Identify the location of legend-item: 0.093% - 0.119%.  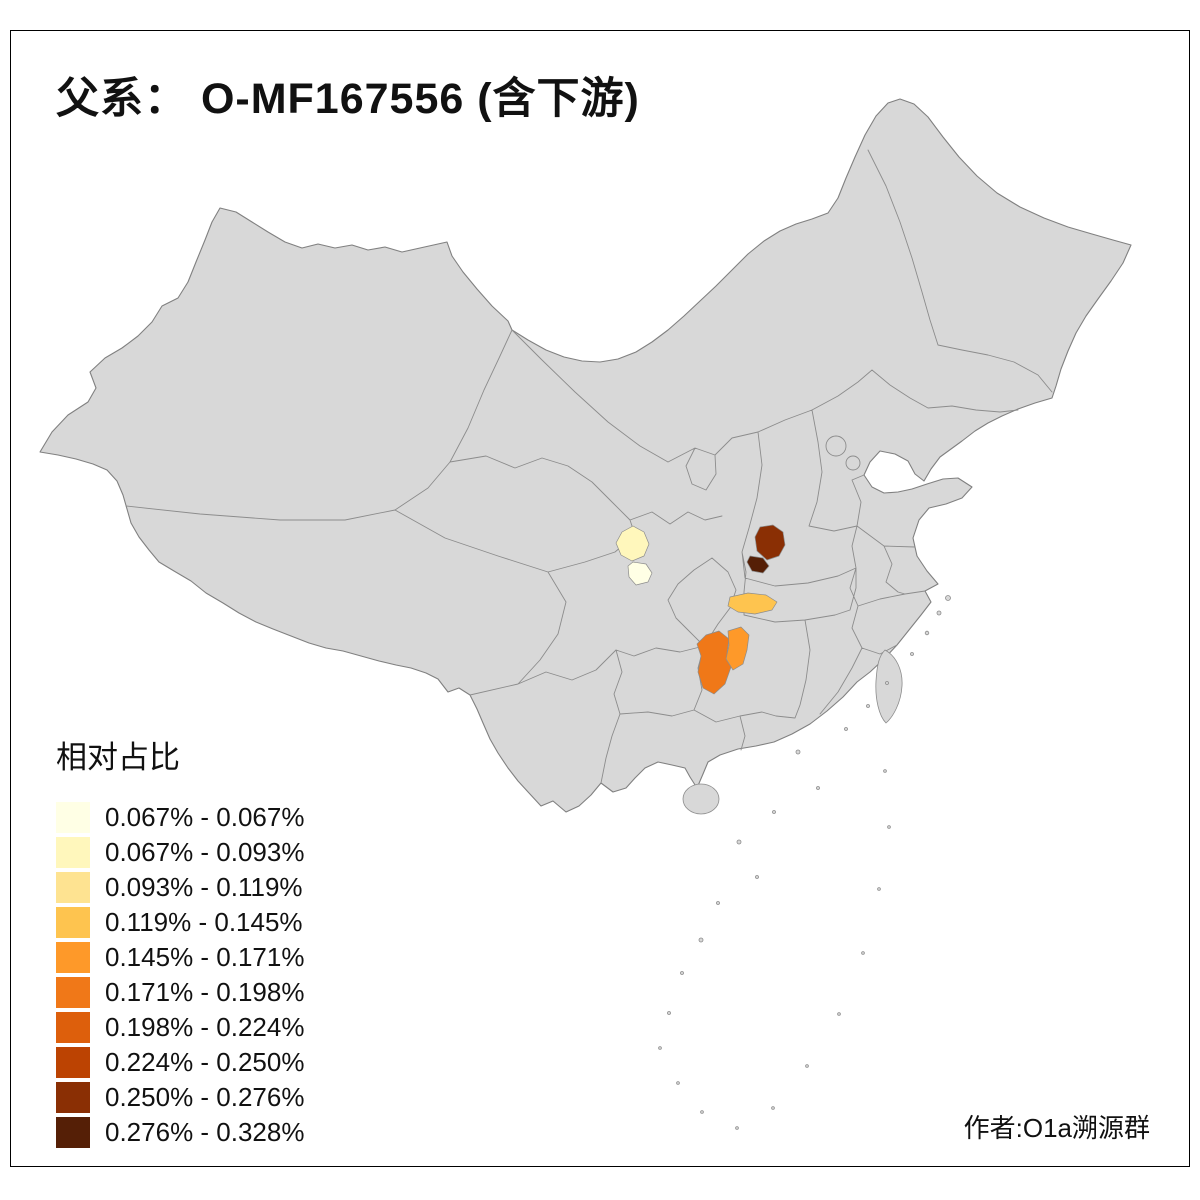
(180, 887).